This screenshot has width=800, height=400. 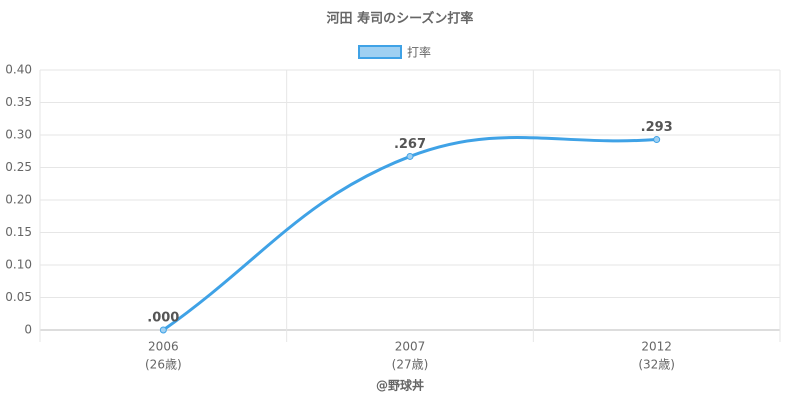 What do you see at coordinates (410, 347) in the screenshot?
I see `x-tick-label: 2007` at bounding box center [410, 347].